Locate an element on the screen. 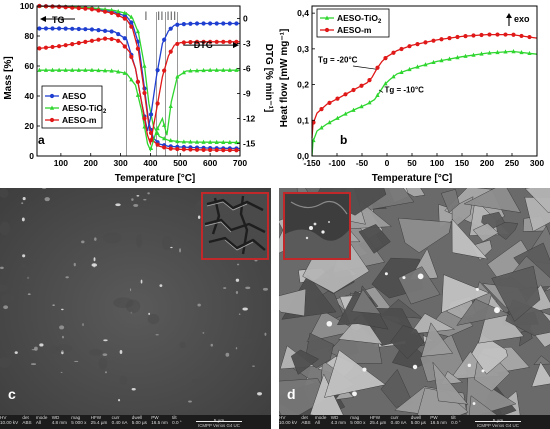 The width and height of the screenshot is (550, 429). chart-a-ylabel-left: Mass [%] is located at coordinates (8, 77).